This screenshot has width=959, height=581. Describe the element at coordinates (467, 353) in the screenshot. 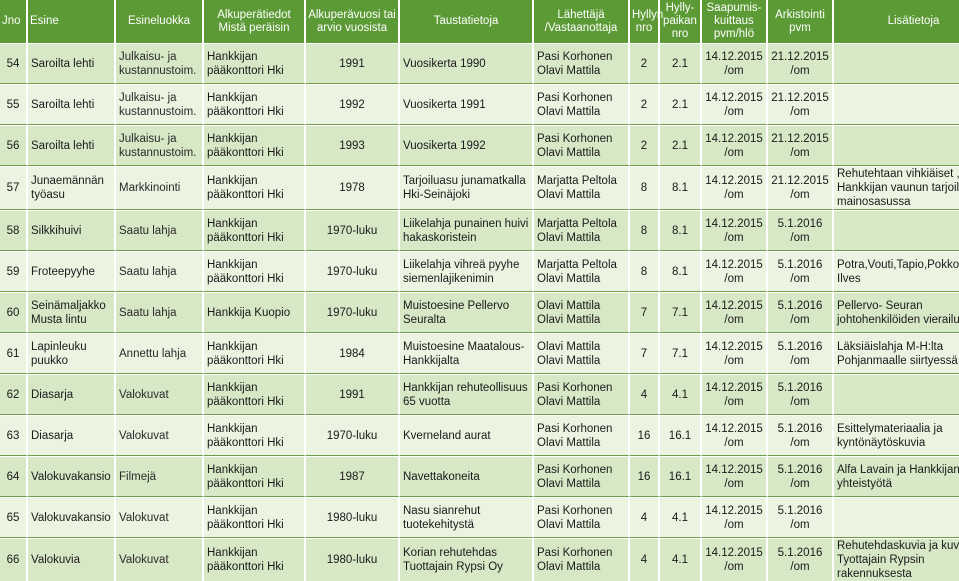

I see `cell-info: Muistoesine Maatalous-Hankkijalta` at that location.